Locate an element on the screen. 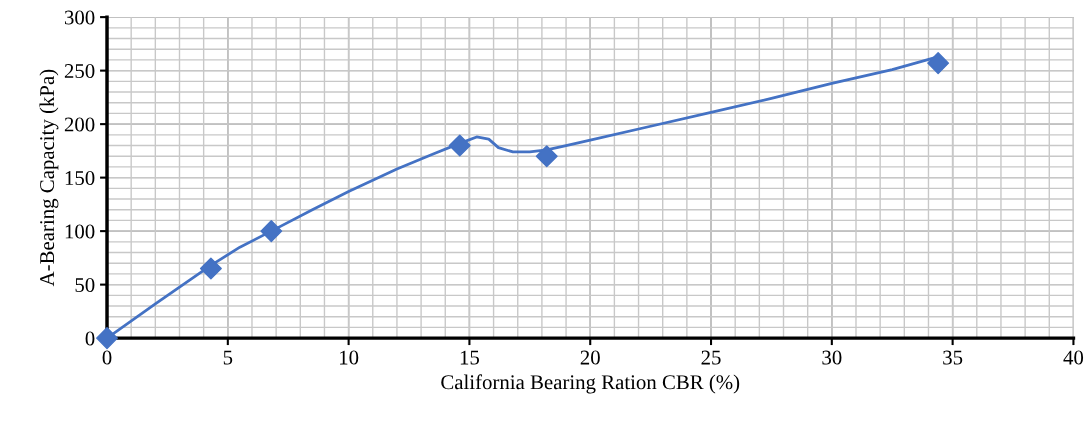 The image size is (1092, 428). x-tick-label: 35 is located at coordinates (953, 357).